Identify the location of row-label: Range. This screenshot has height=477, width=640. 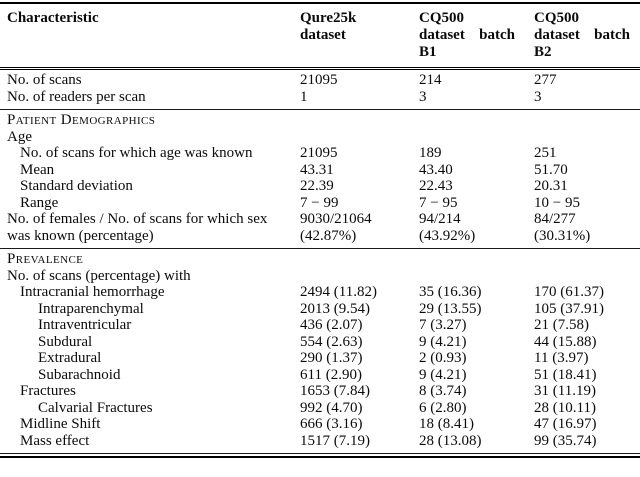
(39, 202).